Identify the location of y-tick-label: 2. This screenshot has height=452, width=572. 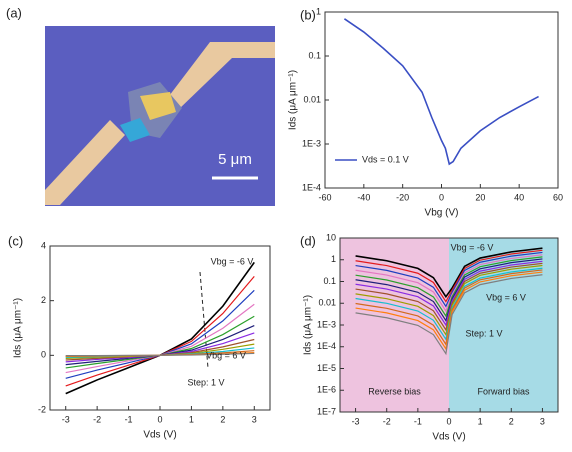
(43, 300).